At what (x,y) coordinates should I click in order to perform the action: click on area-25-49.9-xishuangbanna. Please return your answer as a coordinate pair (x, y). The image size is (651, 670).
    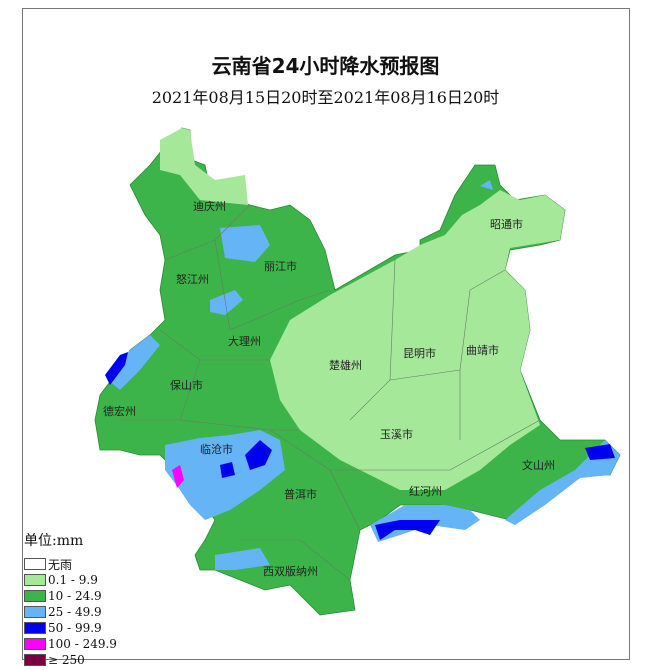
    Looking at the image, I should click on (242, 559).